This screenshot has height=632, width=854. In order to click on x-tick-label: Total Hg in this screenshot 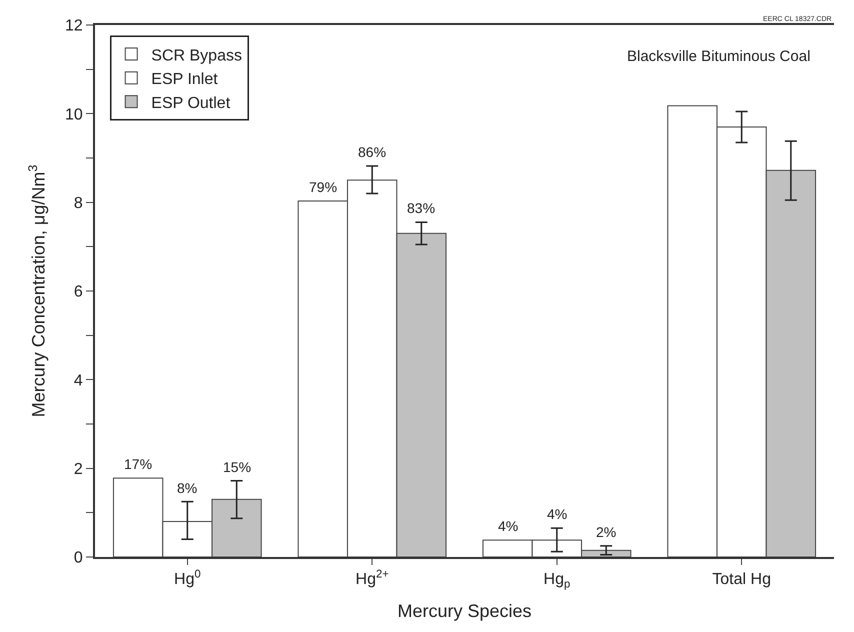, I will do `click(741, 579)`.